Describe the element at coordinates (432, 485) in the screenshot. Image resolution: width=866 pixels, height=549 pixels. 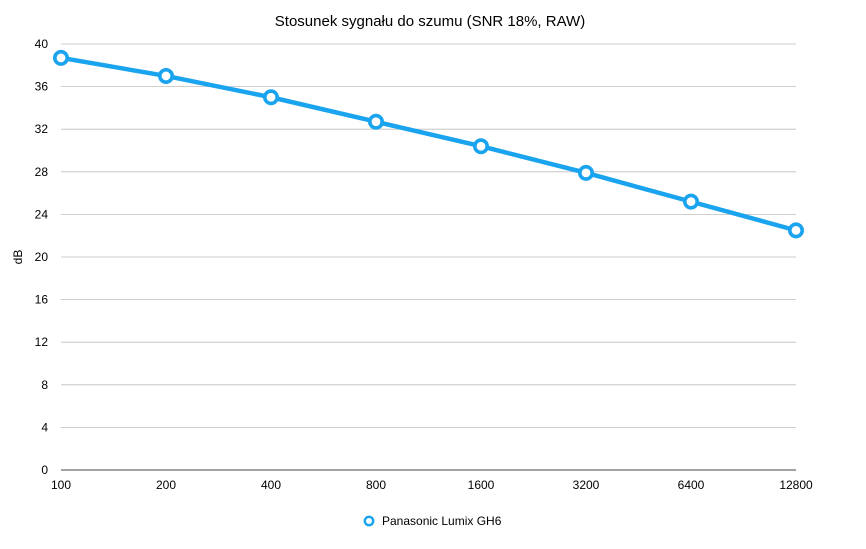
I see `x-axis-ticks: 100 200 400 800 1600 3200 6400 12800` at that location.